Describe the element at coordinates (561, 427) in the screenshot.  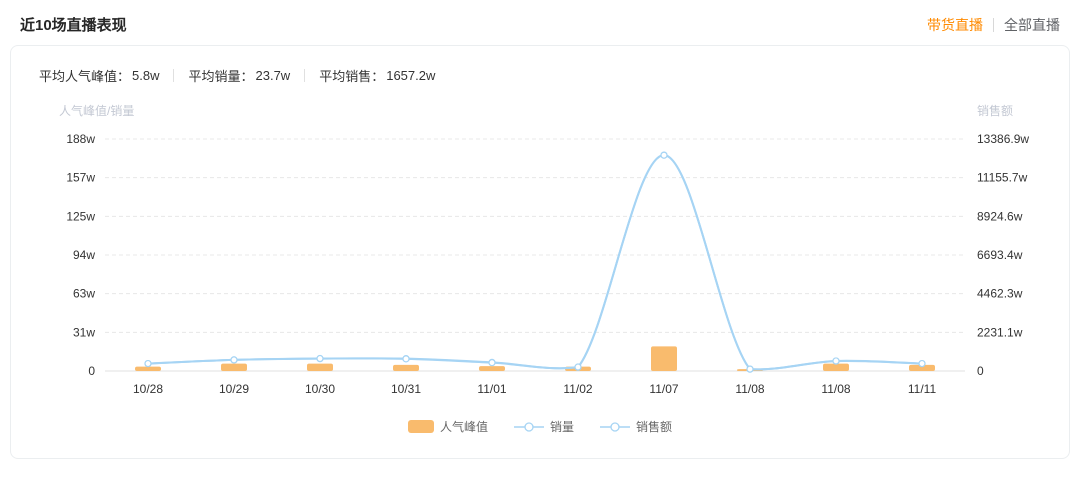
I see `legend-label: 销量` at that location.